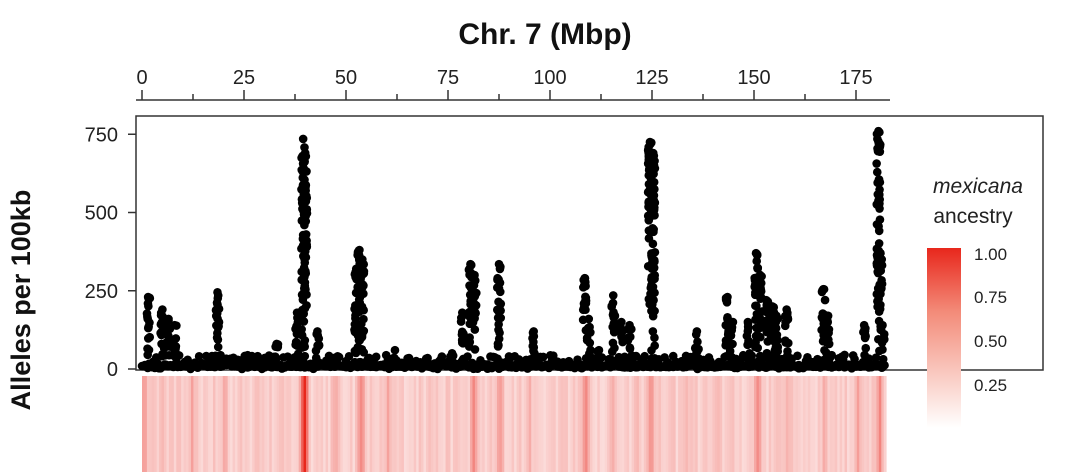 The height and width of the screenshot is (472, 1080). Describe the element at coordinates (855, 78) in the screenshot. I see `x-tick-label: 175` at that location.